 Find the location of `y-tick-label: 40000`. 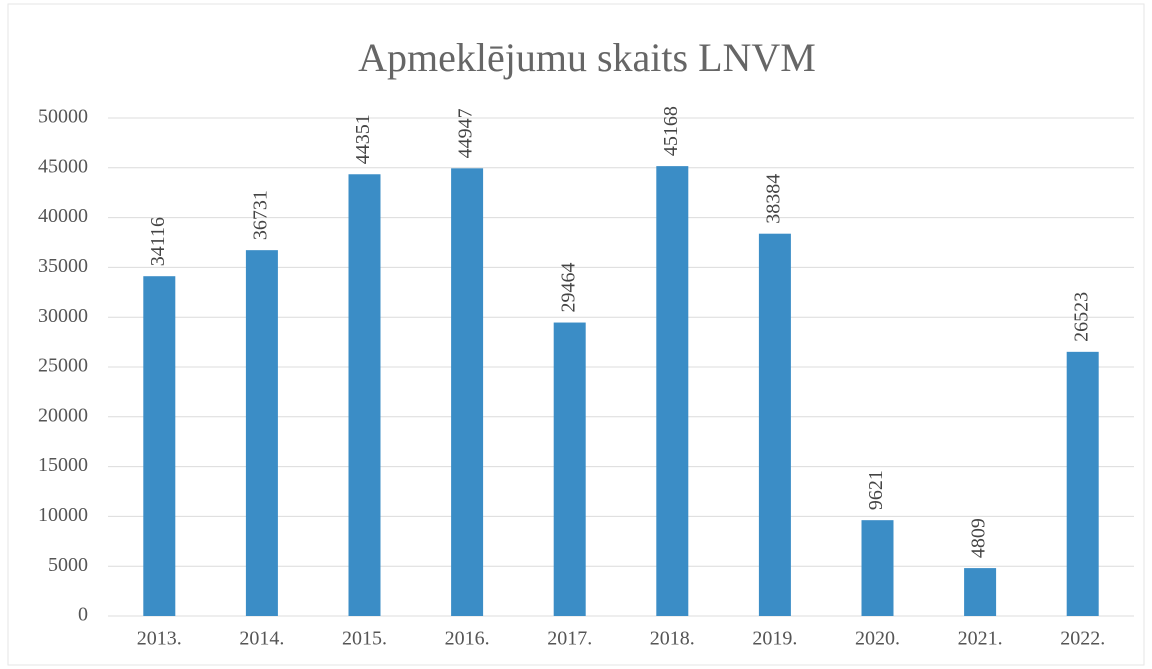

y-tick-label: 40000 is located at coordinates (63, 216).